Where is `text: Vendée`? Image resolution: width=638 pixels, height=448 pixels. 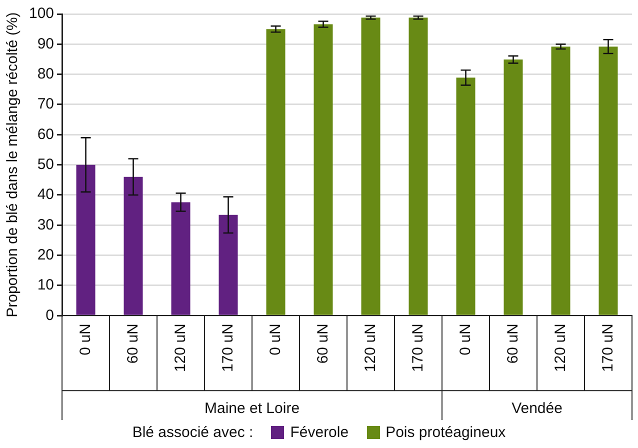
text: Vendée is located at coordinates (537, 408).